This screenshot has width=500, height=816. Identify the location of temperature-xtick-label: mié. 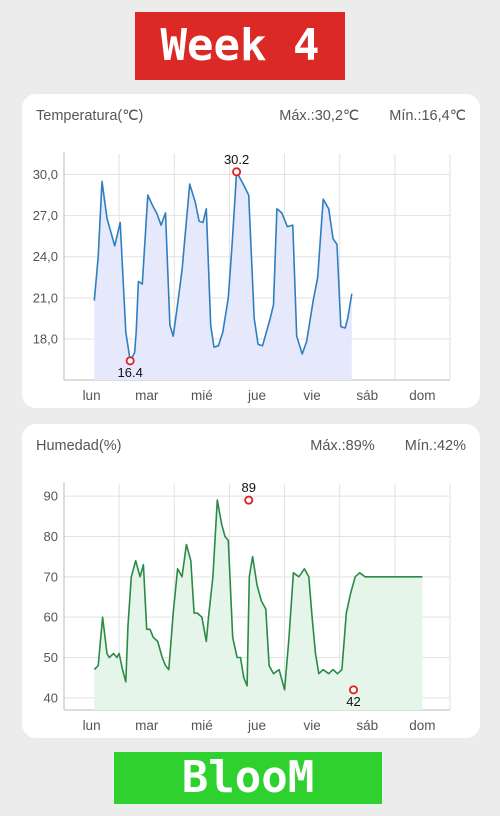
(202, 395).